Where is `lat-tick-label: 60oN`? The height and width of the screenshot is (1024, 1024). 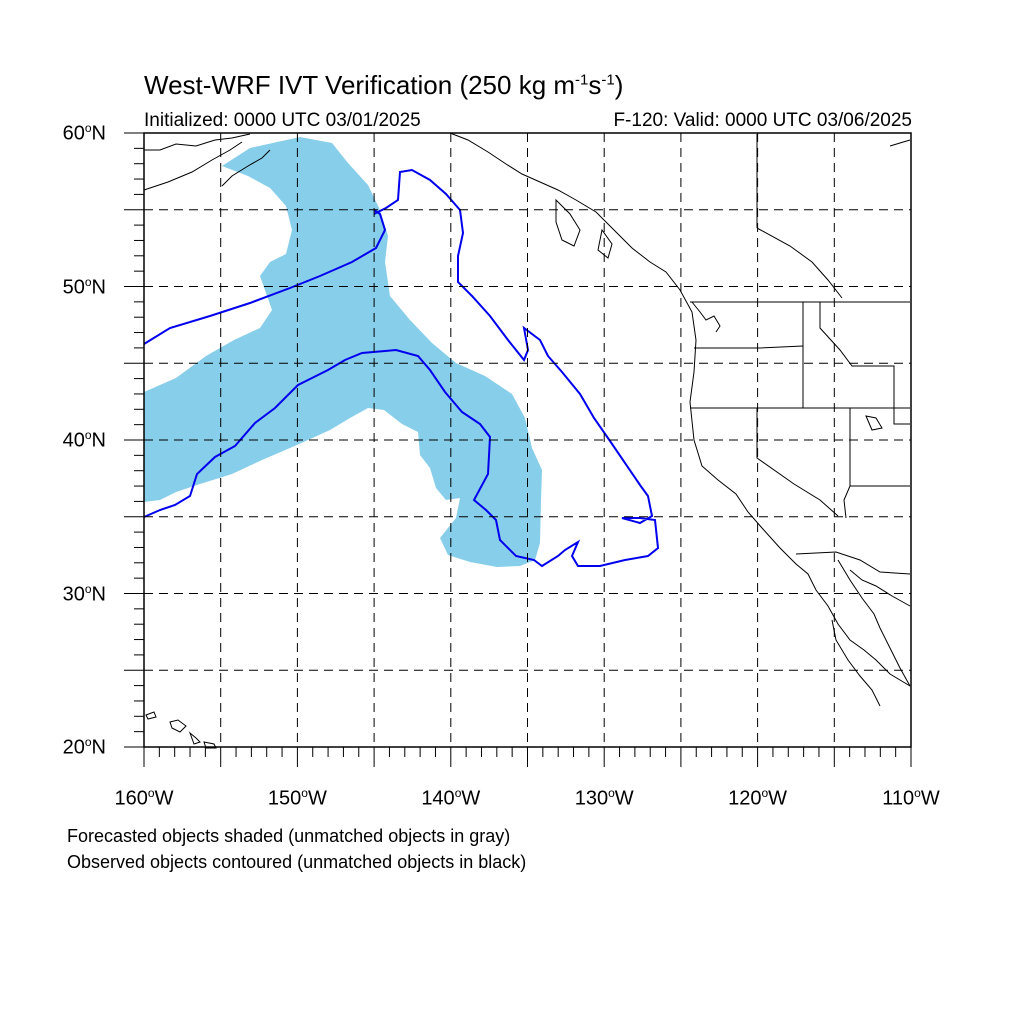
lat-tick-label: 60oN is located at coordinates (84, 133).